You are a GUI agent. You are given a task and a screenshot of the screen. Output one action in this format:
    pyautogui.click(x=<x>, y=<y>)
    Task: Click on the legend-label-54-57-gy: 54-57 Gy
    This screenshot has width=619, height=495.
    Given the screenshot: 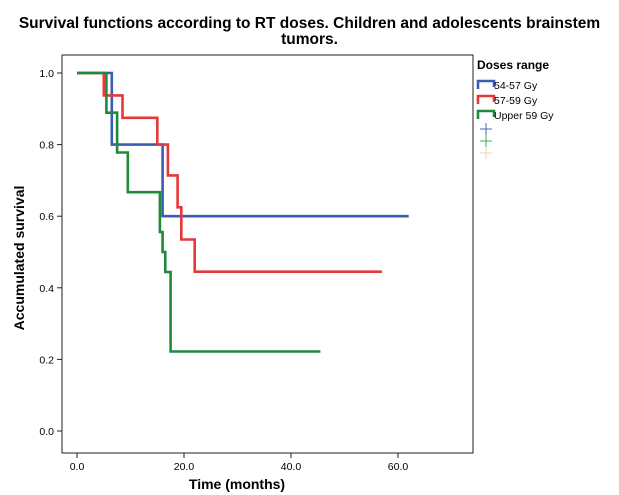 What is the action you would take?
    pyautogui.click(x=516, y=86)
    